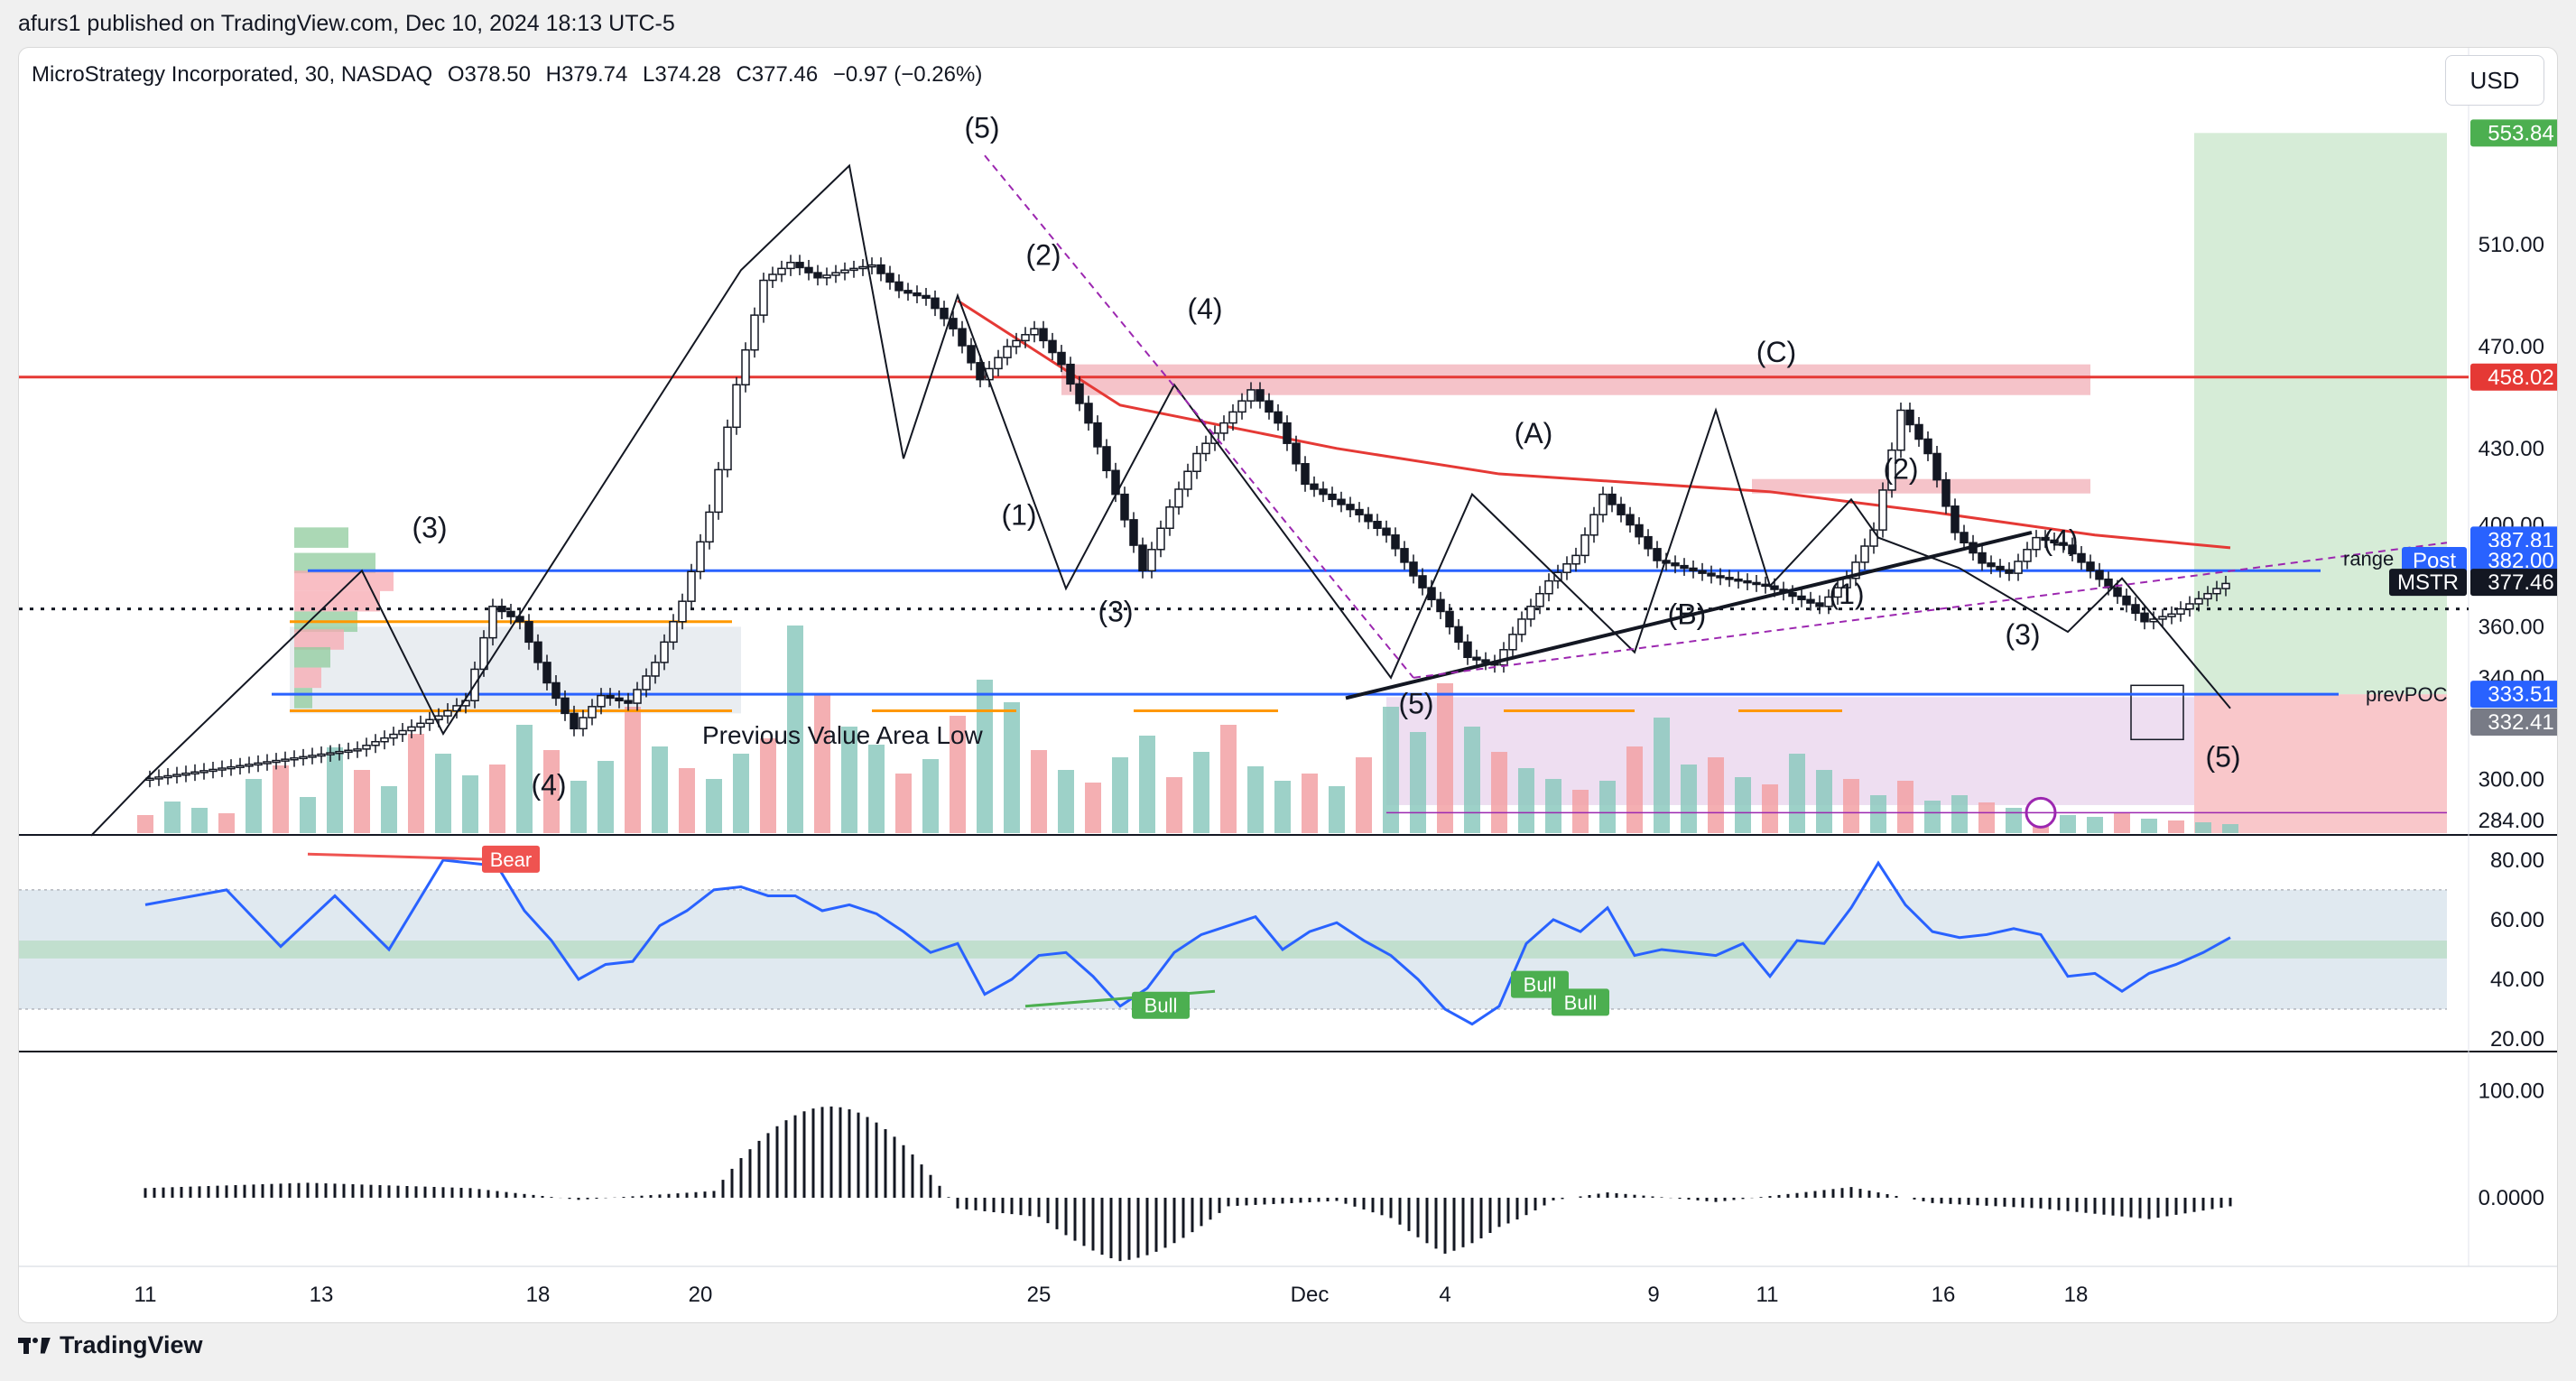 The height and width of the screenshot is (1381, 2576). Describe the element at coordinates (1900, 469) in the screenshot. I see `wave-label: (2)` at that location.